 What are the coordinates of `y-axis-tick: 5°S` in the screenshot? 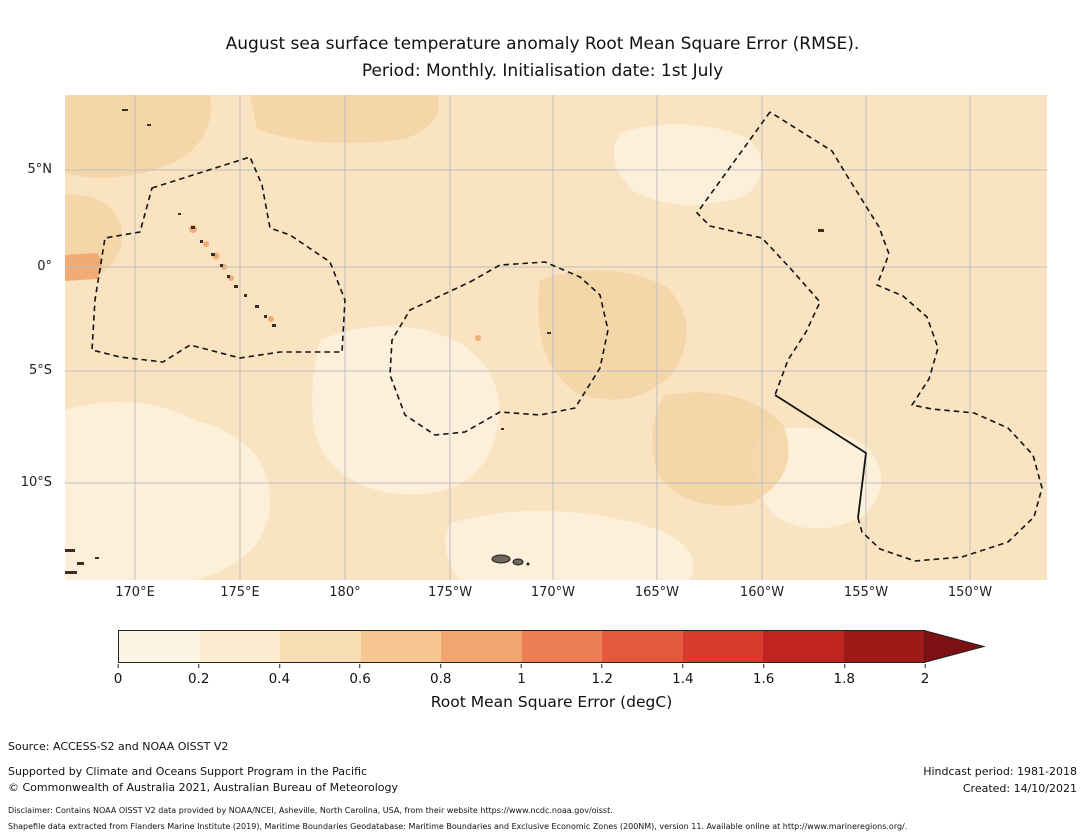 It's located at (40, 370).